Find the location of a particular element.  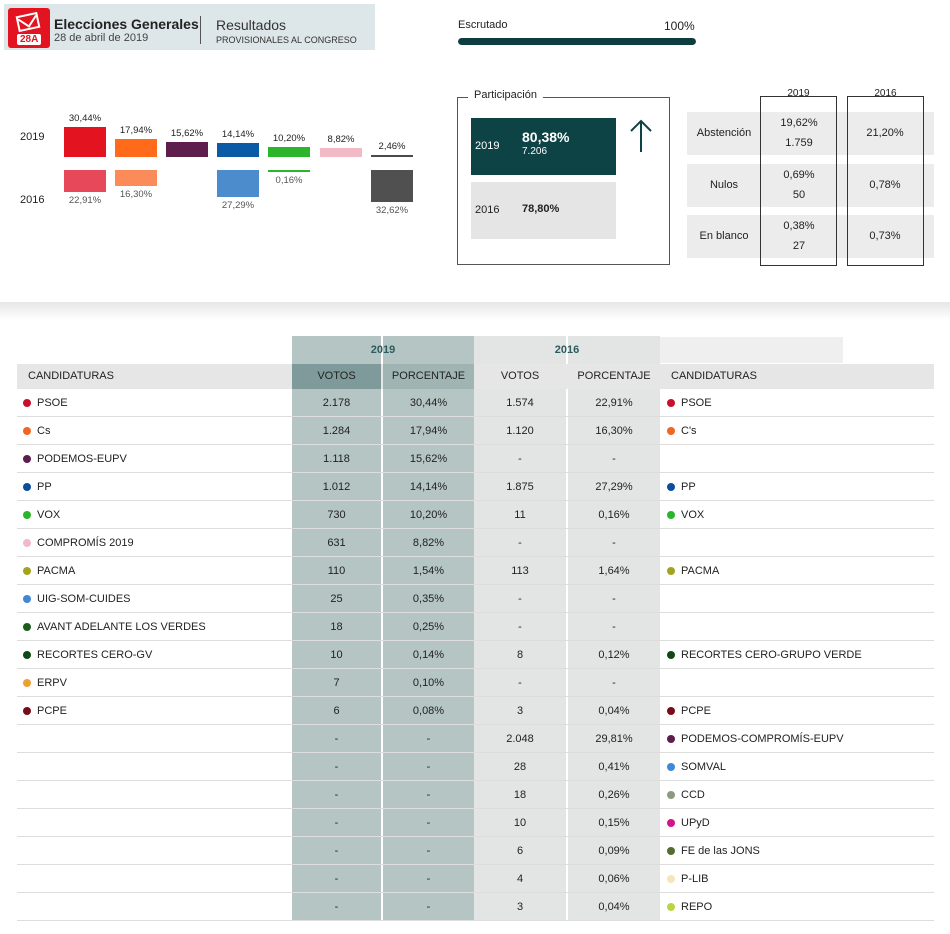

pct-2019: 14,14% is located at coordinates (428, 487).